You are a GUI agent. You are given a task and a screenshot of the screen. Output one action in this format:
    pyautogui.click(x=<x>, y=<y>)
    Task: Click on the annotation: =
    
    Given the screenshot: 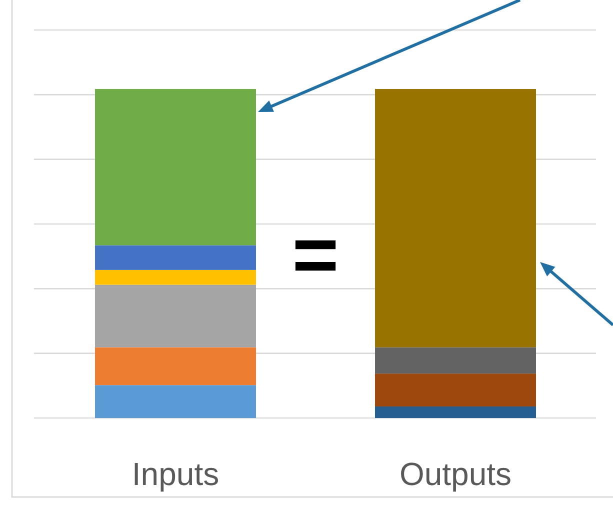 What is the action you would take?
    pyautogui.click(x=315, y=254)
    